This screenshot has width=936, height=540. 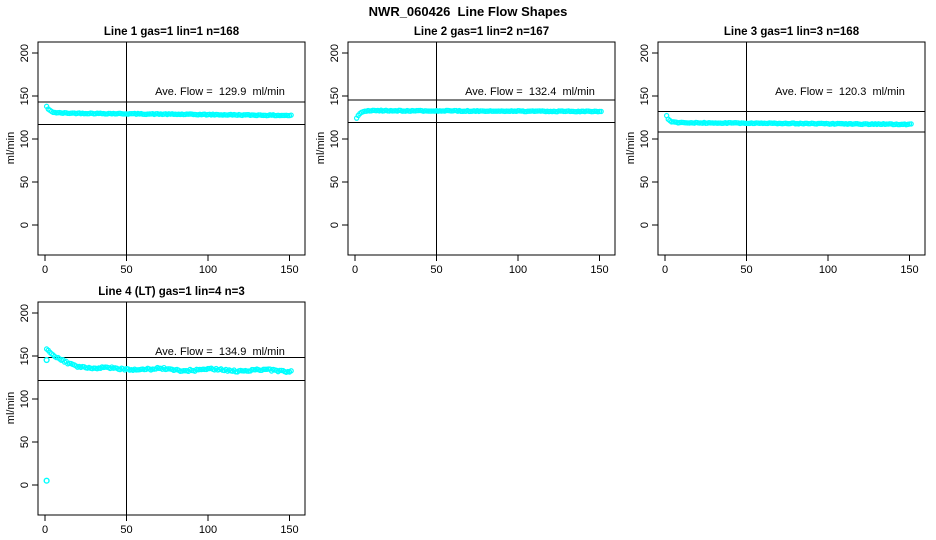 I want to click on figure-title: NWR_060426 Line Flow Shapes, so click(x=468, y=11).